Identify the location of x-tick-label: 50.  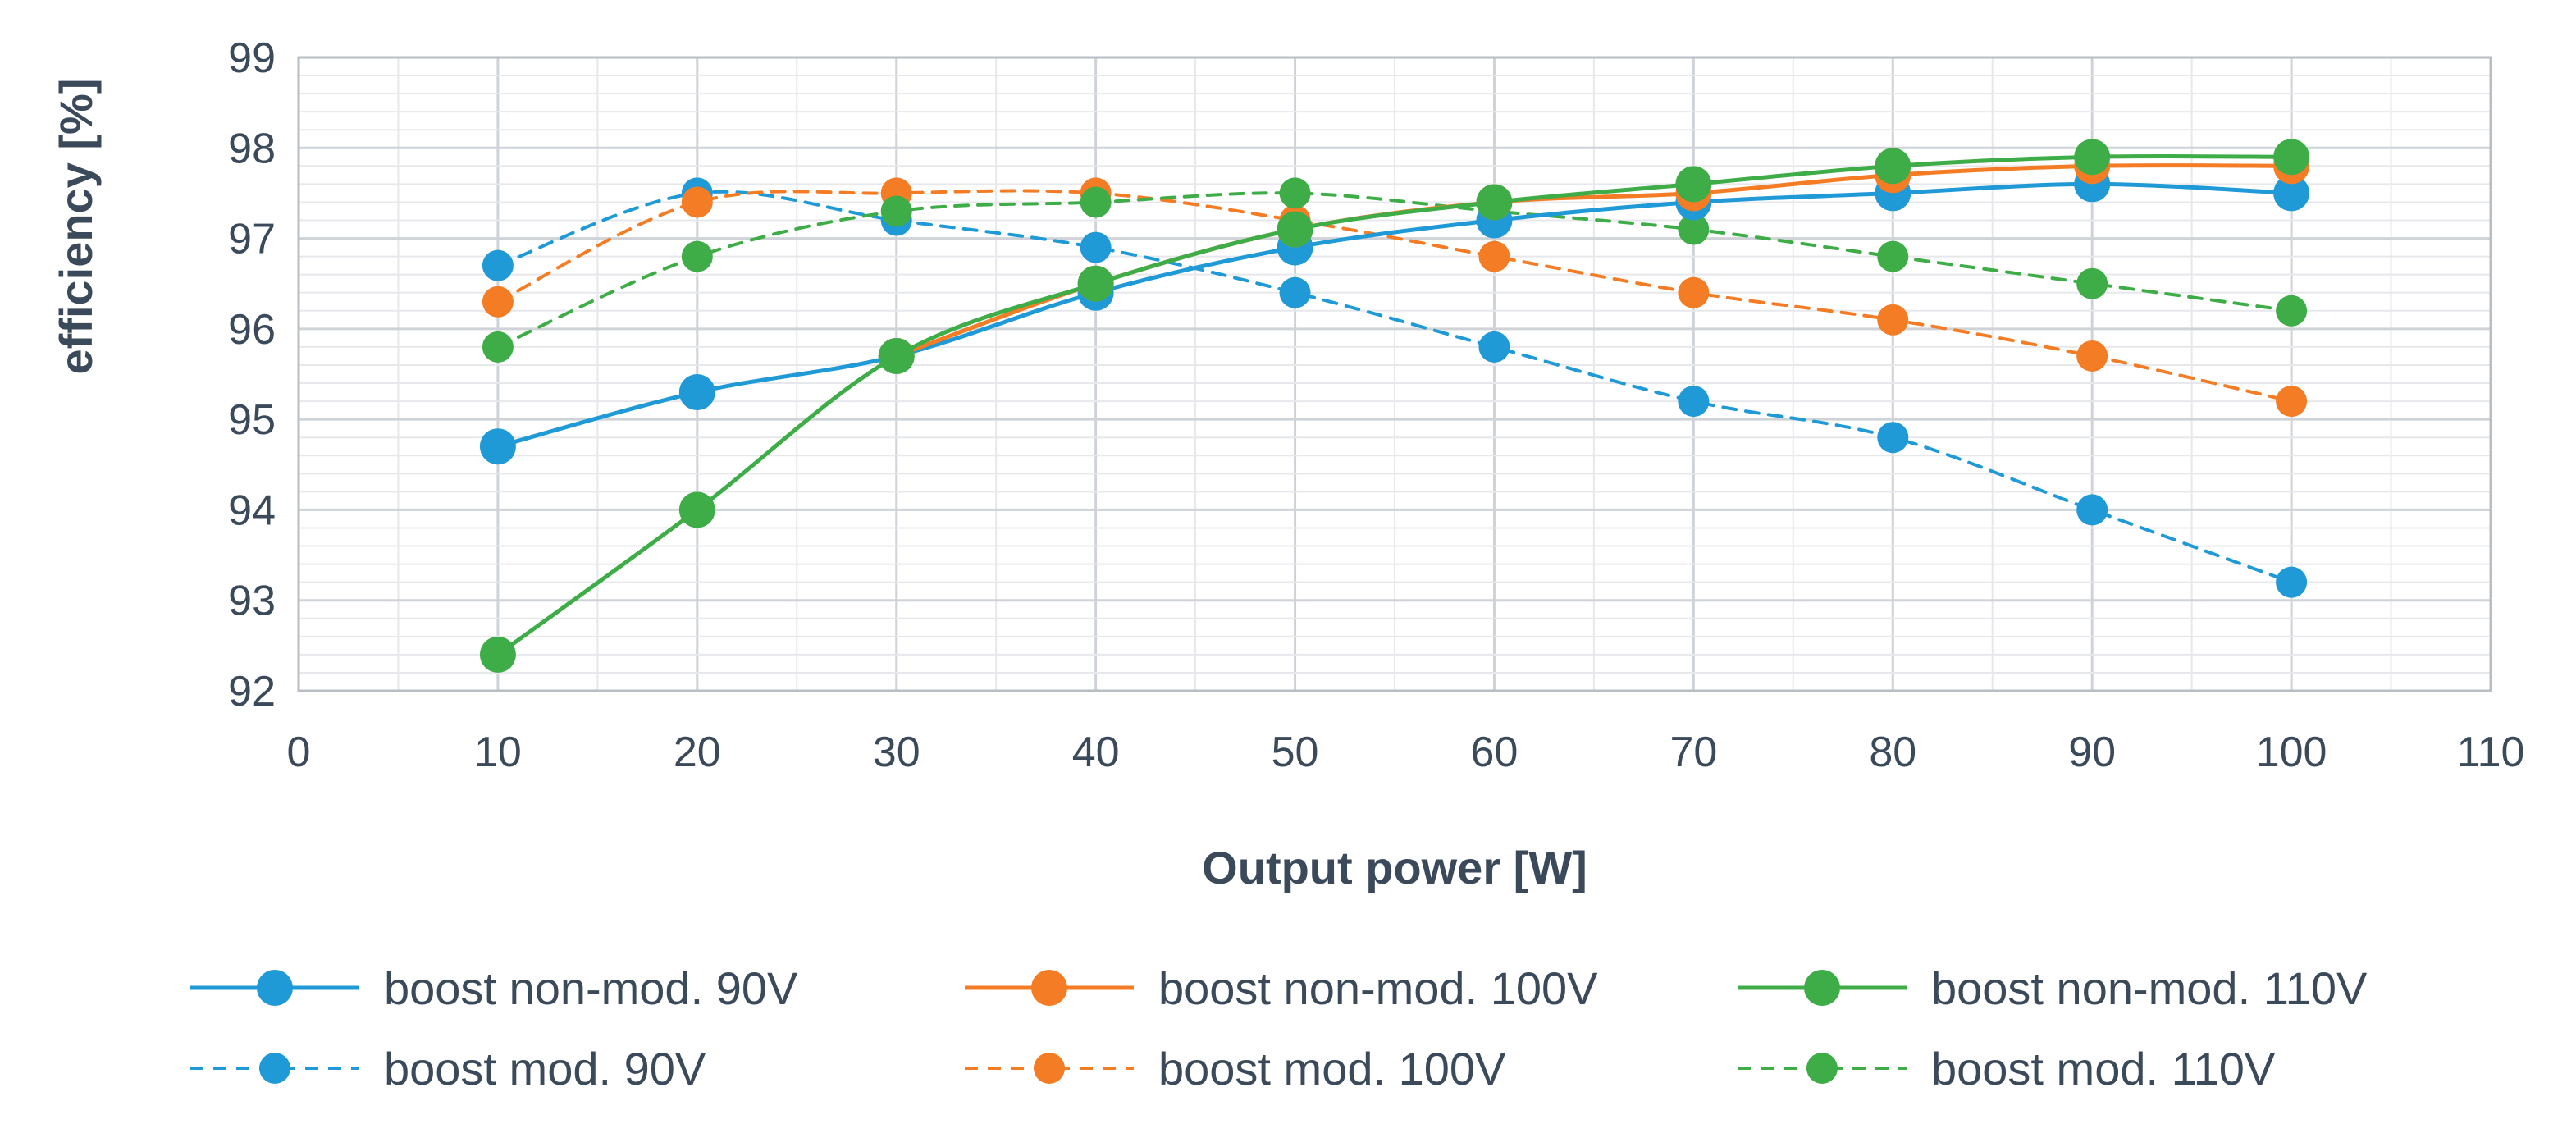
(1295, 752).